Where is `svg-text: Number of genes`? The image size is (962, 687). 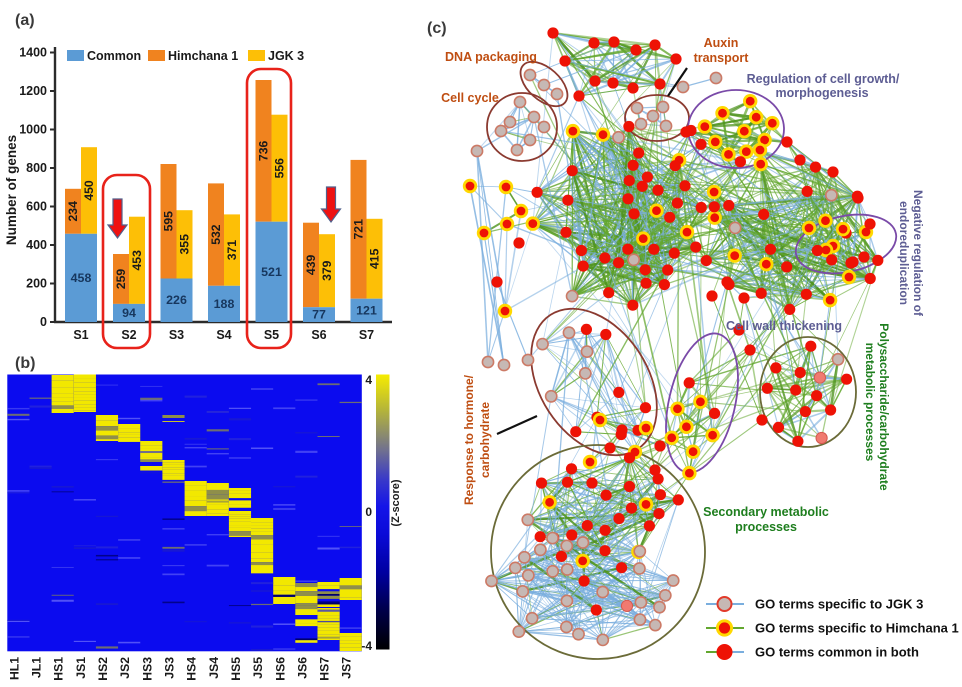
svg-text: Number of genes is located at coordinates (11, 190).